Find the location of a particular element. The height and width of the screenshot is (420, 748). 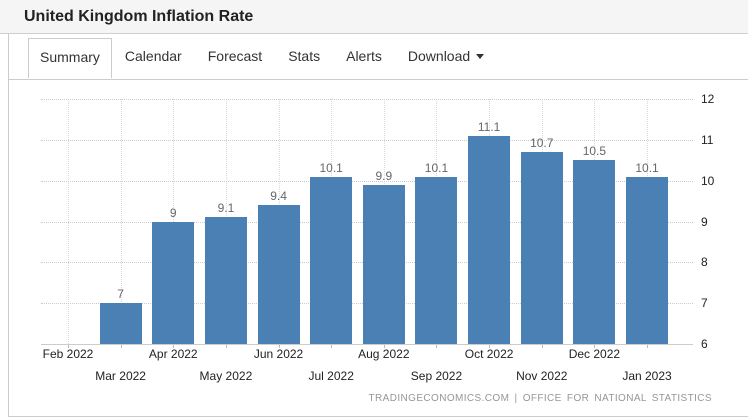

x-axis-label: Jun 2022 is located at coordinates (278, 354).